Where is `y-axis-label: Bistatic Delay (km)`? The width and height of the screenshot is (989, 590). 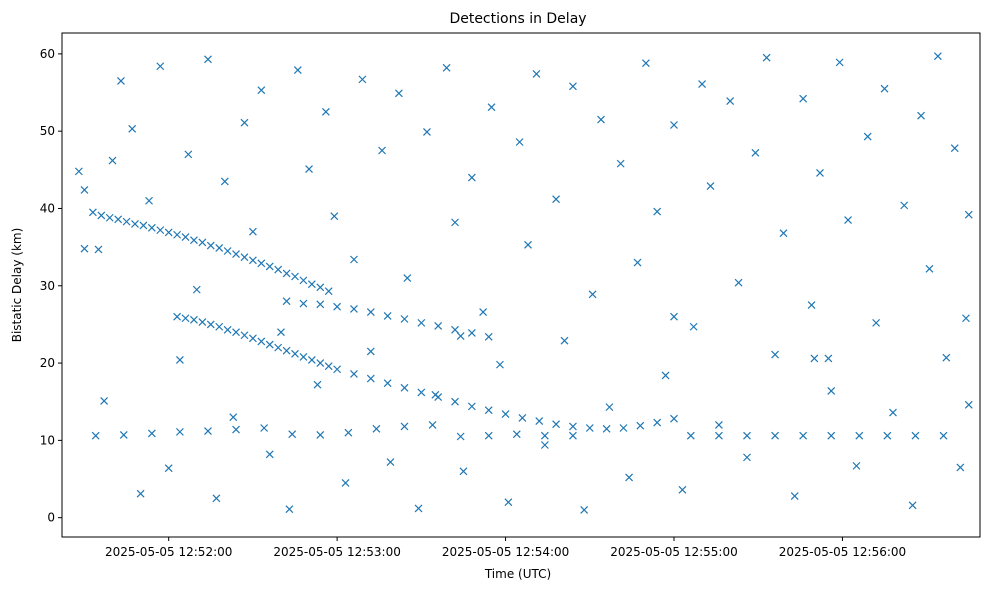 y-axis-label: Bistatic Delay (km) is located at coordinates (17, 285).